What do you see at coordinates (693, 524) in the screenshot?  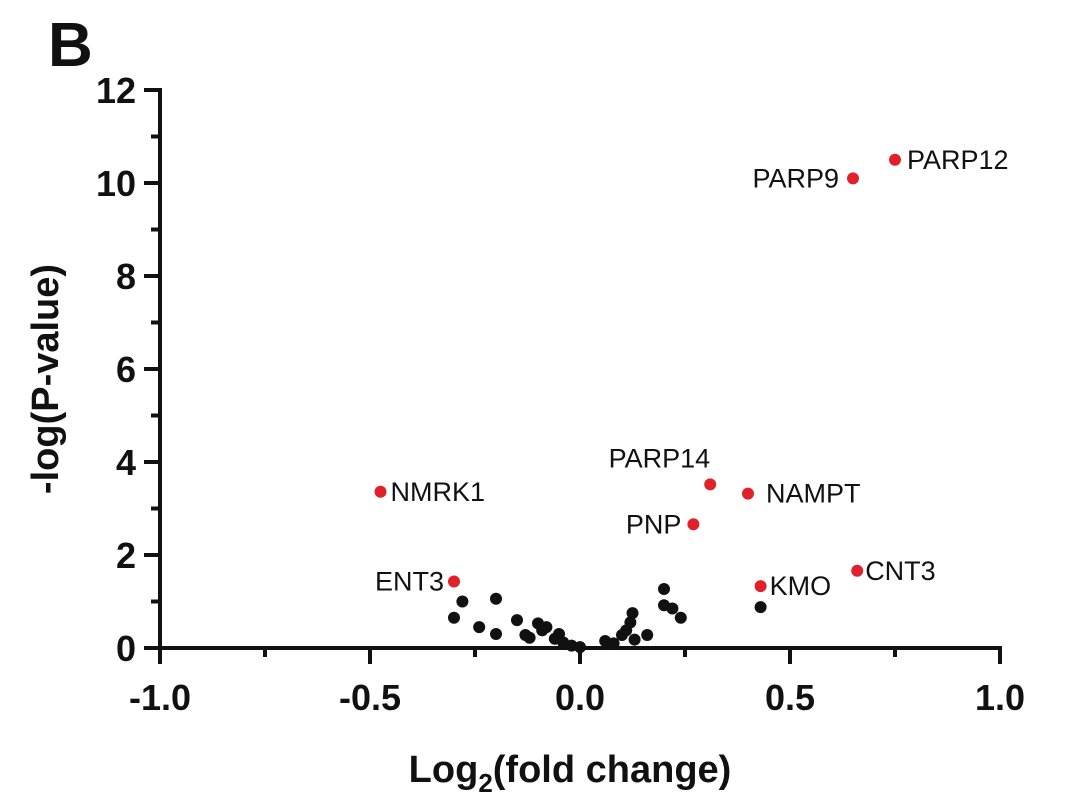 I see `point-pnp` at bounding box center [693, 524].